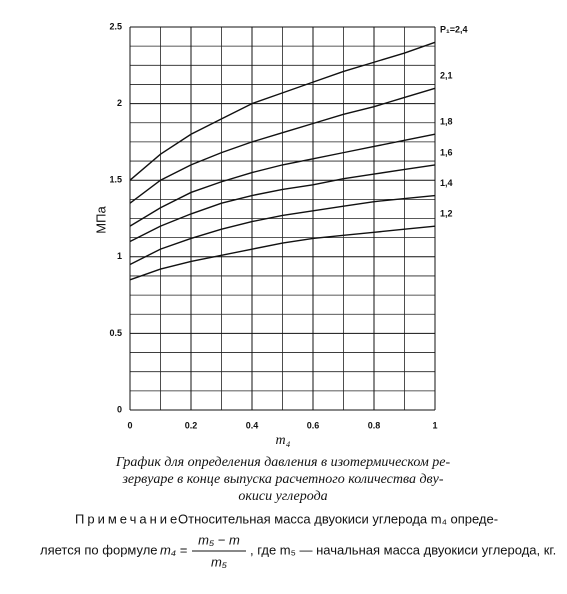 Image resolution: width=567 pixels, height=594 pixels. What do you see at coordinates (446, 122) in the screenshot?
I see `series-label: 1,8` at bounding box center [446, 122].